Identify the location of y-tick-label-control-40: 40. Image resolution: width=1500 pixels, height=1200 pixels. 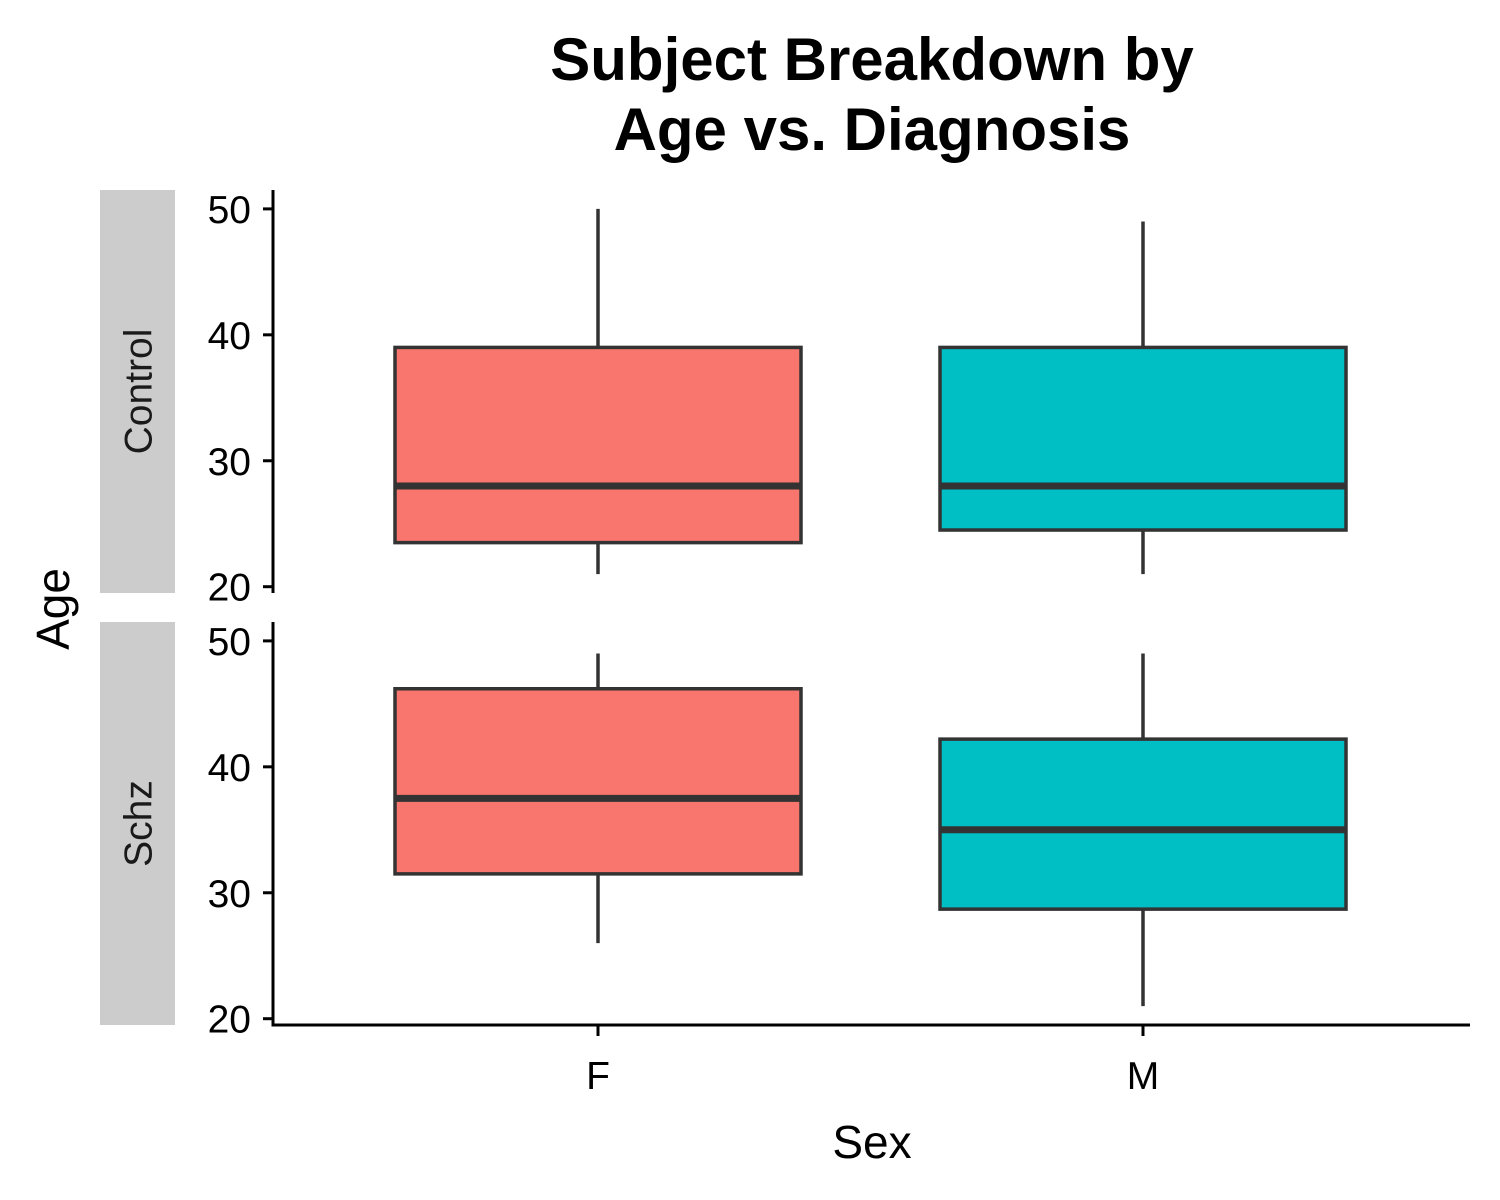
(229, 336).